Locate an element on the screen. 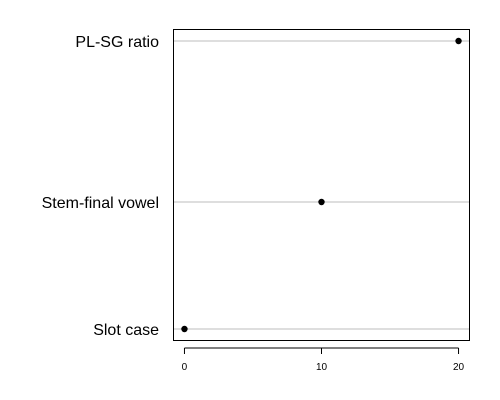 Image resolution: width=500 pixels, height=400 pixels. x-tick-label-20: 20 is located at coordinates (459, 367).